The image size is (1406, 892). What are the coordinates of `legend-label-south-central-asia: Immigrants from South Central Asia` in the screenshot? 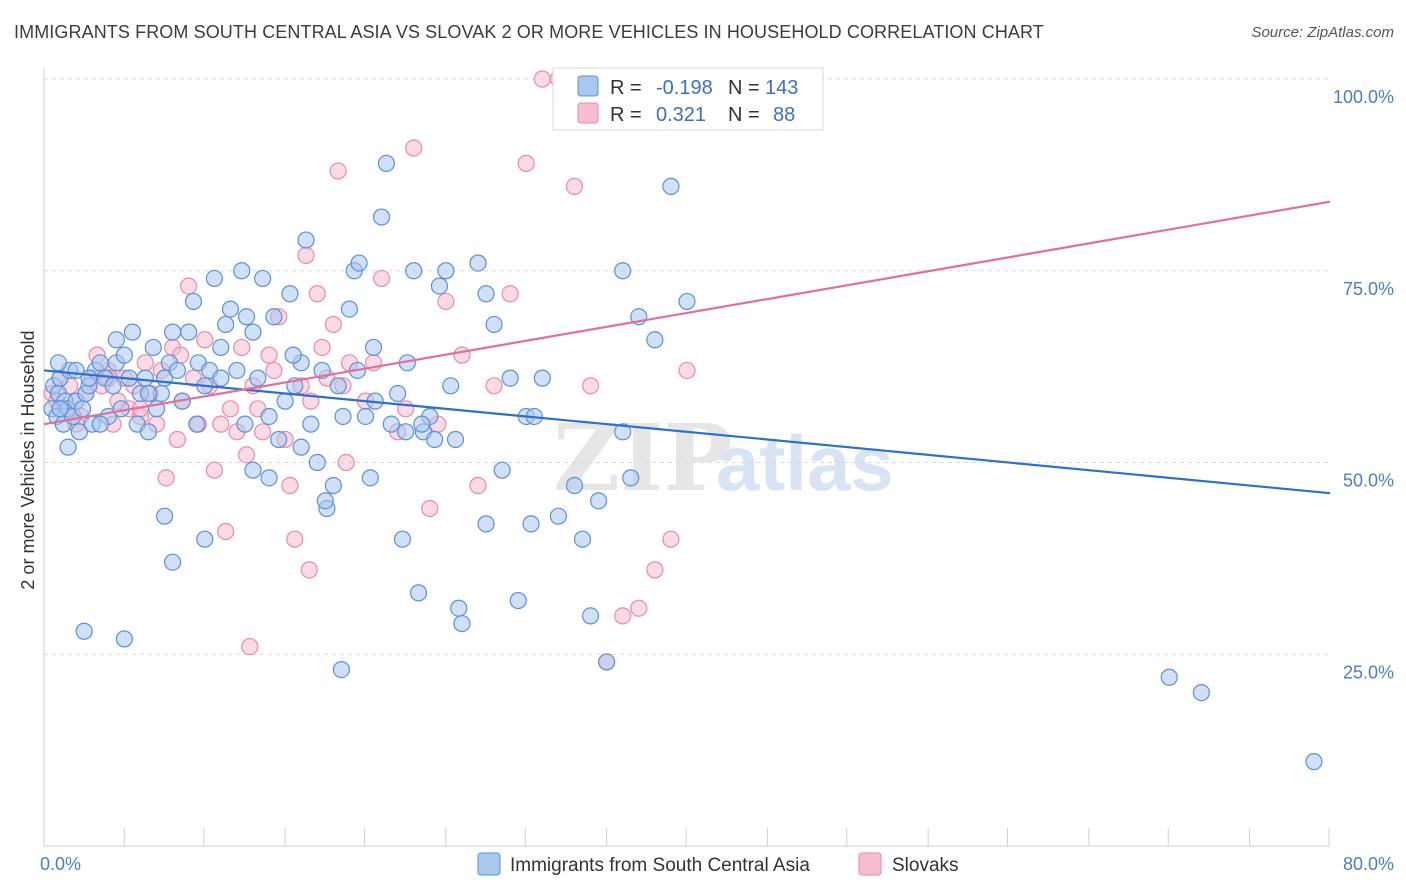 It's located at (660, 865).